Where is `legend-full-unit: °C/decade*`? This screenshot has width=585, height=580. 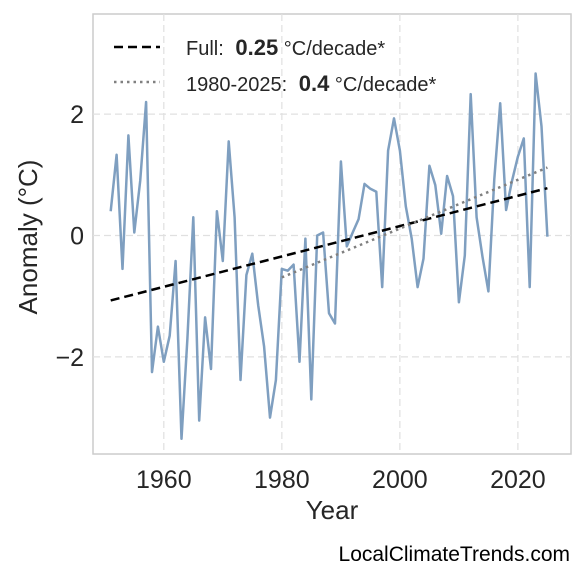 legend-full-unit: °C/decade* is located at coordinates (335, 49).